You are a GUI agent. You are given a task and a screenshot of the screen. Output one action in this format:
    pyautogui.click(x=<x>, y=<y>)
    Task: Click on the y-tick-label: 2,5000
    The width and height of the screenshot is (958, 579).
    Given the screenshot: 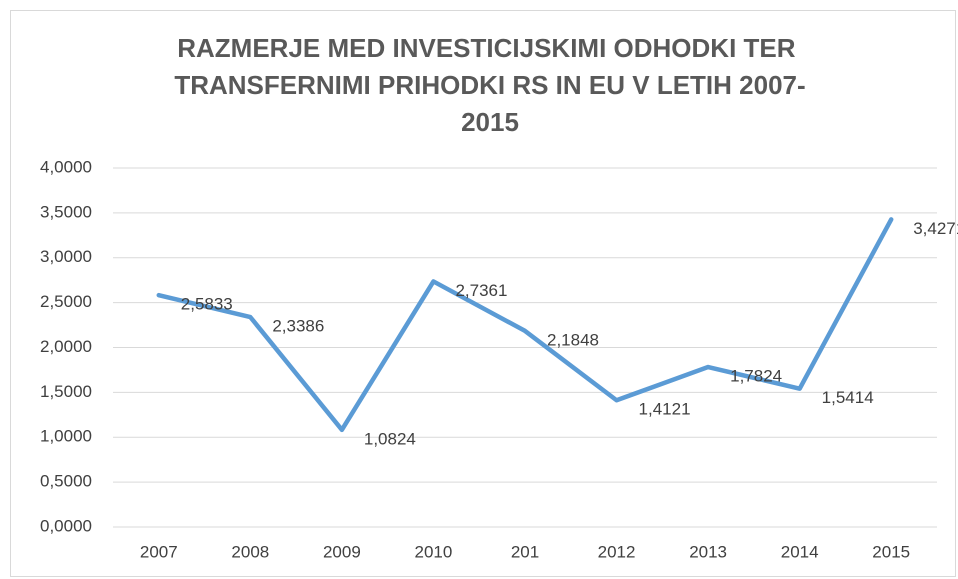 What is the action you would take?
    pyautogui.click(x=66, y=301)
    